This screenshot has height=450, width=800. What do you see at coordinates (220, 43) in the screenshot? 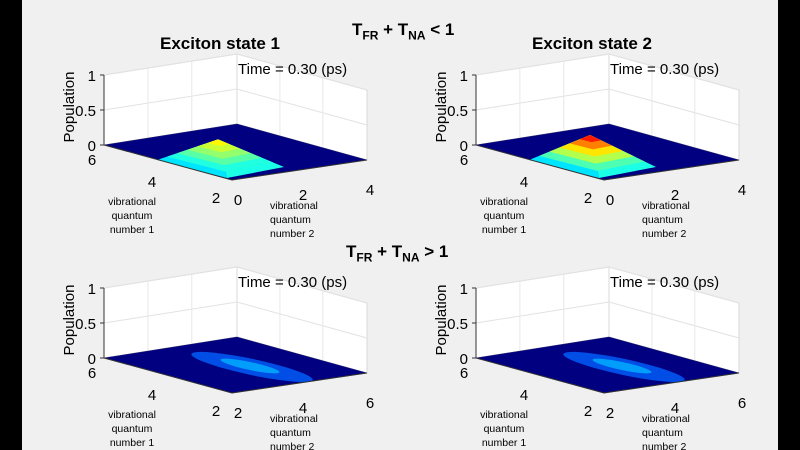
I see `panel-title-exciton-1: Exciton state 1` at bounding box center [220, 43].